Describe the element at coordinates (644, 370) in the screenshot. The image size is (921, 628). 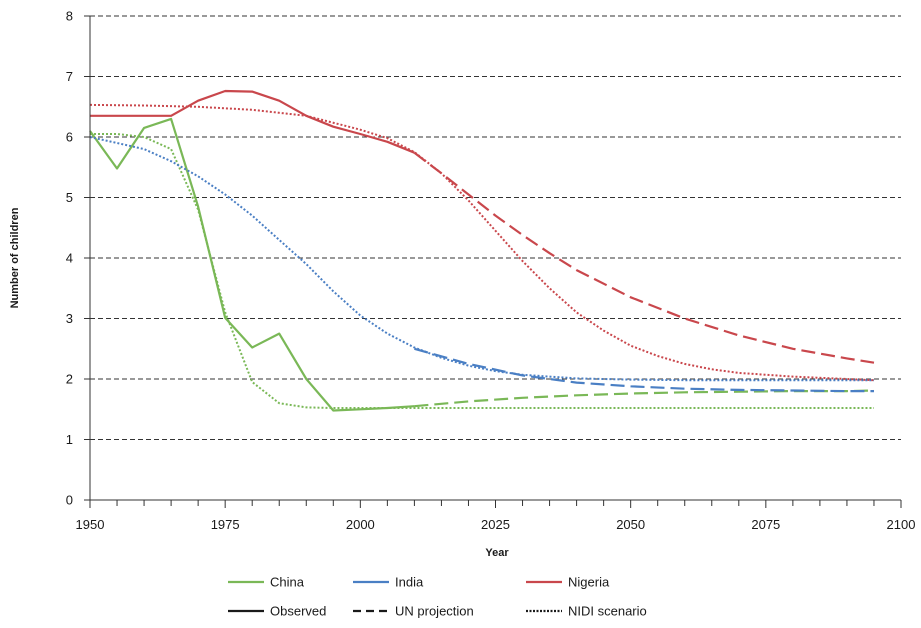
I see `series-india-un-projection` at that location.